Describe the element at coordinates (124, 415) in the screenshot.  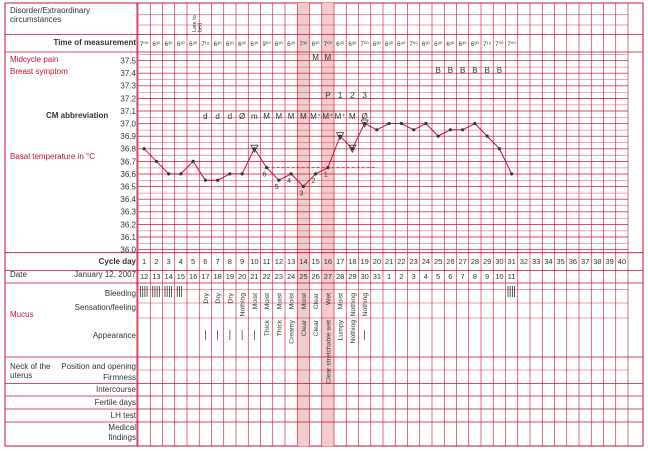
I see `lh-test-label: LH test` at that location.